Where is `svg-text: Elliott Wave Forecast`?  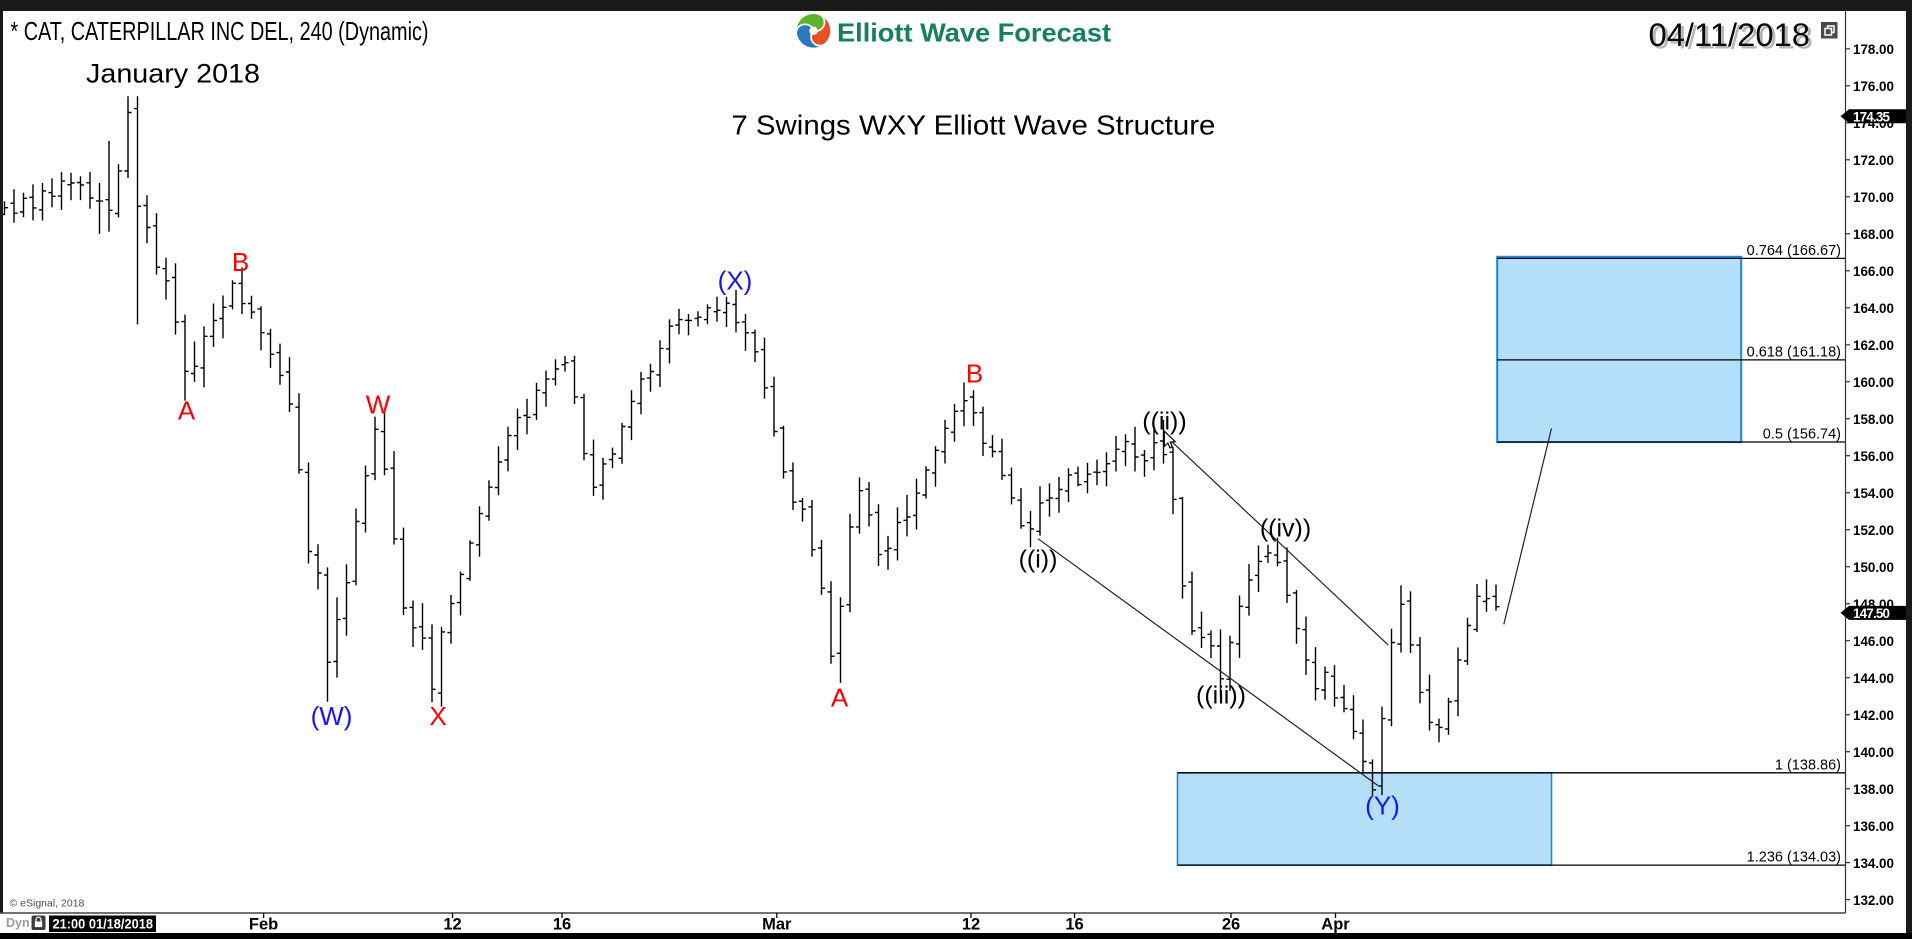
svg-text: Elliott Wave Forecast is located at coordinates (974, 33).